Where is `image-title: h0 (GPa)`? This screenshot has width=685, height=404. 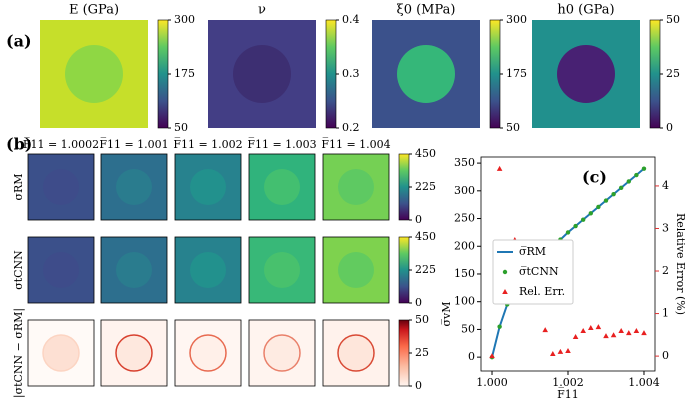
image-title: h0 (GPa) is located at coordinates (585, 10).